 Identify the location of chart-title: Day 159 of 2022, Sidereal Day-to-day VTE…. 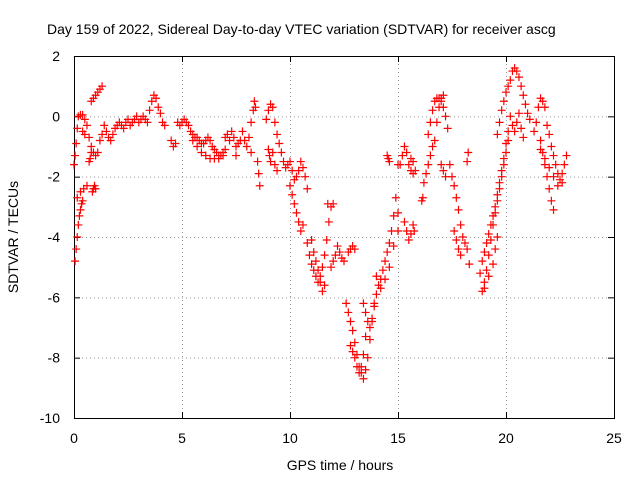
(301, 29).